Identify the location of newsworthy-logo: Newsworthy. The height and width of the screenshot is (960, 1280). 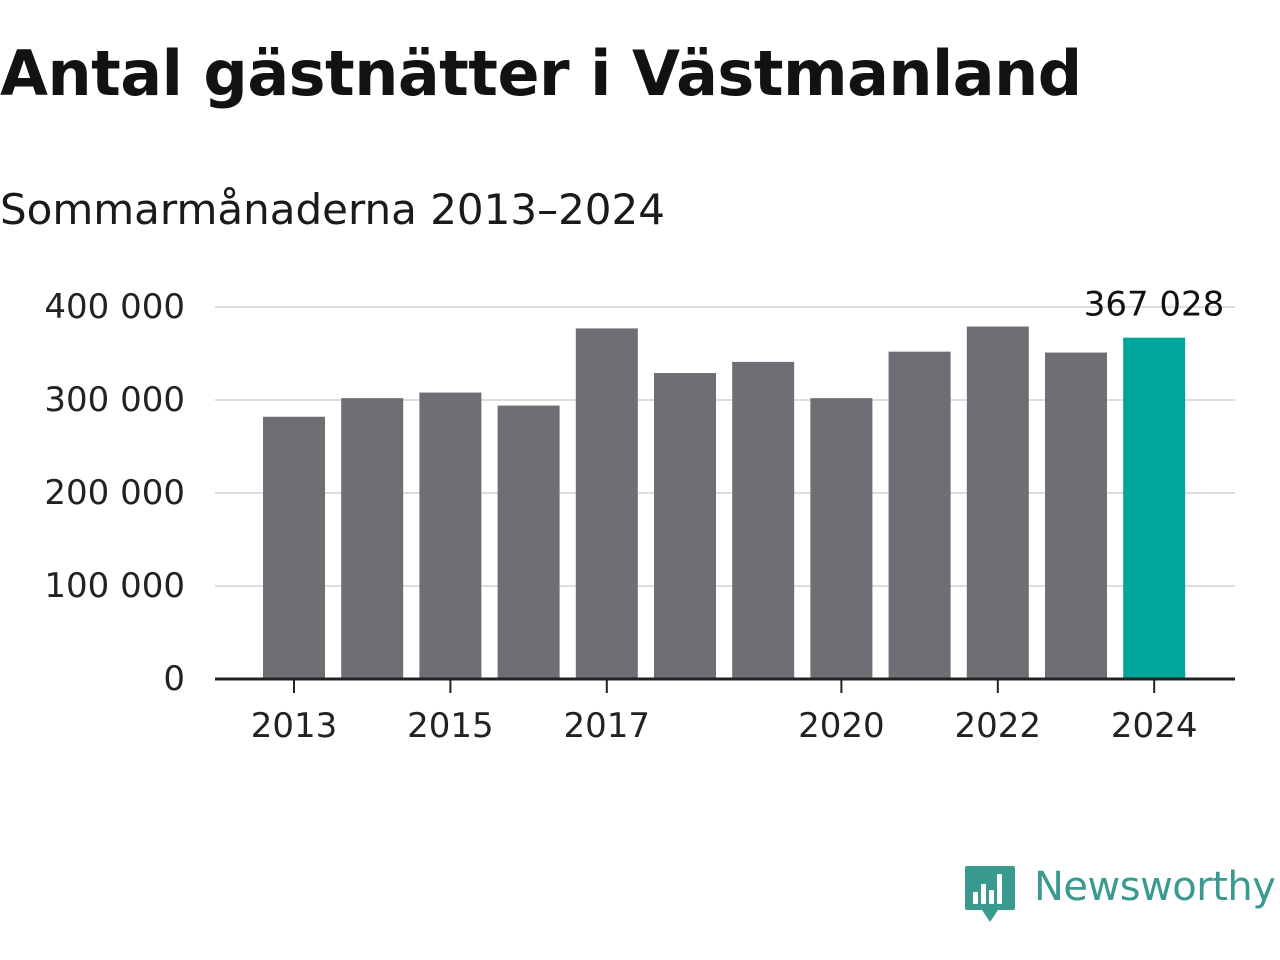
(1120, 895).